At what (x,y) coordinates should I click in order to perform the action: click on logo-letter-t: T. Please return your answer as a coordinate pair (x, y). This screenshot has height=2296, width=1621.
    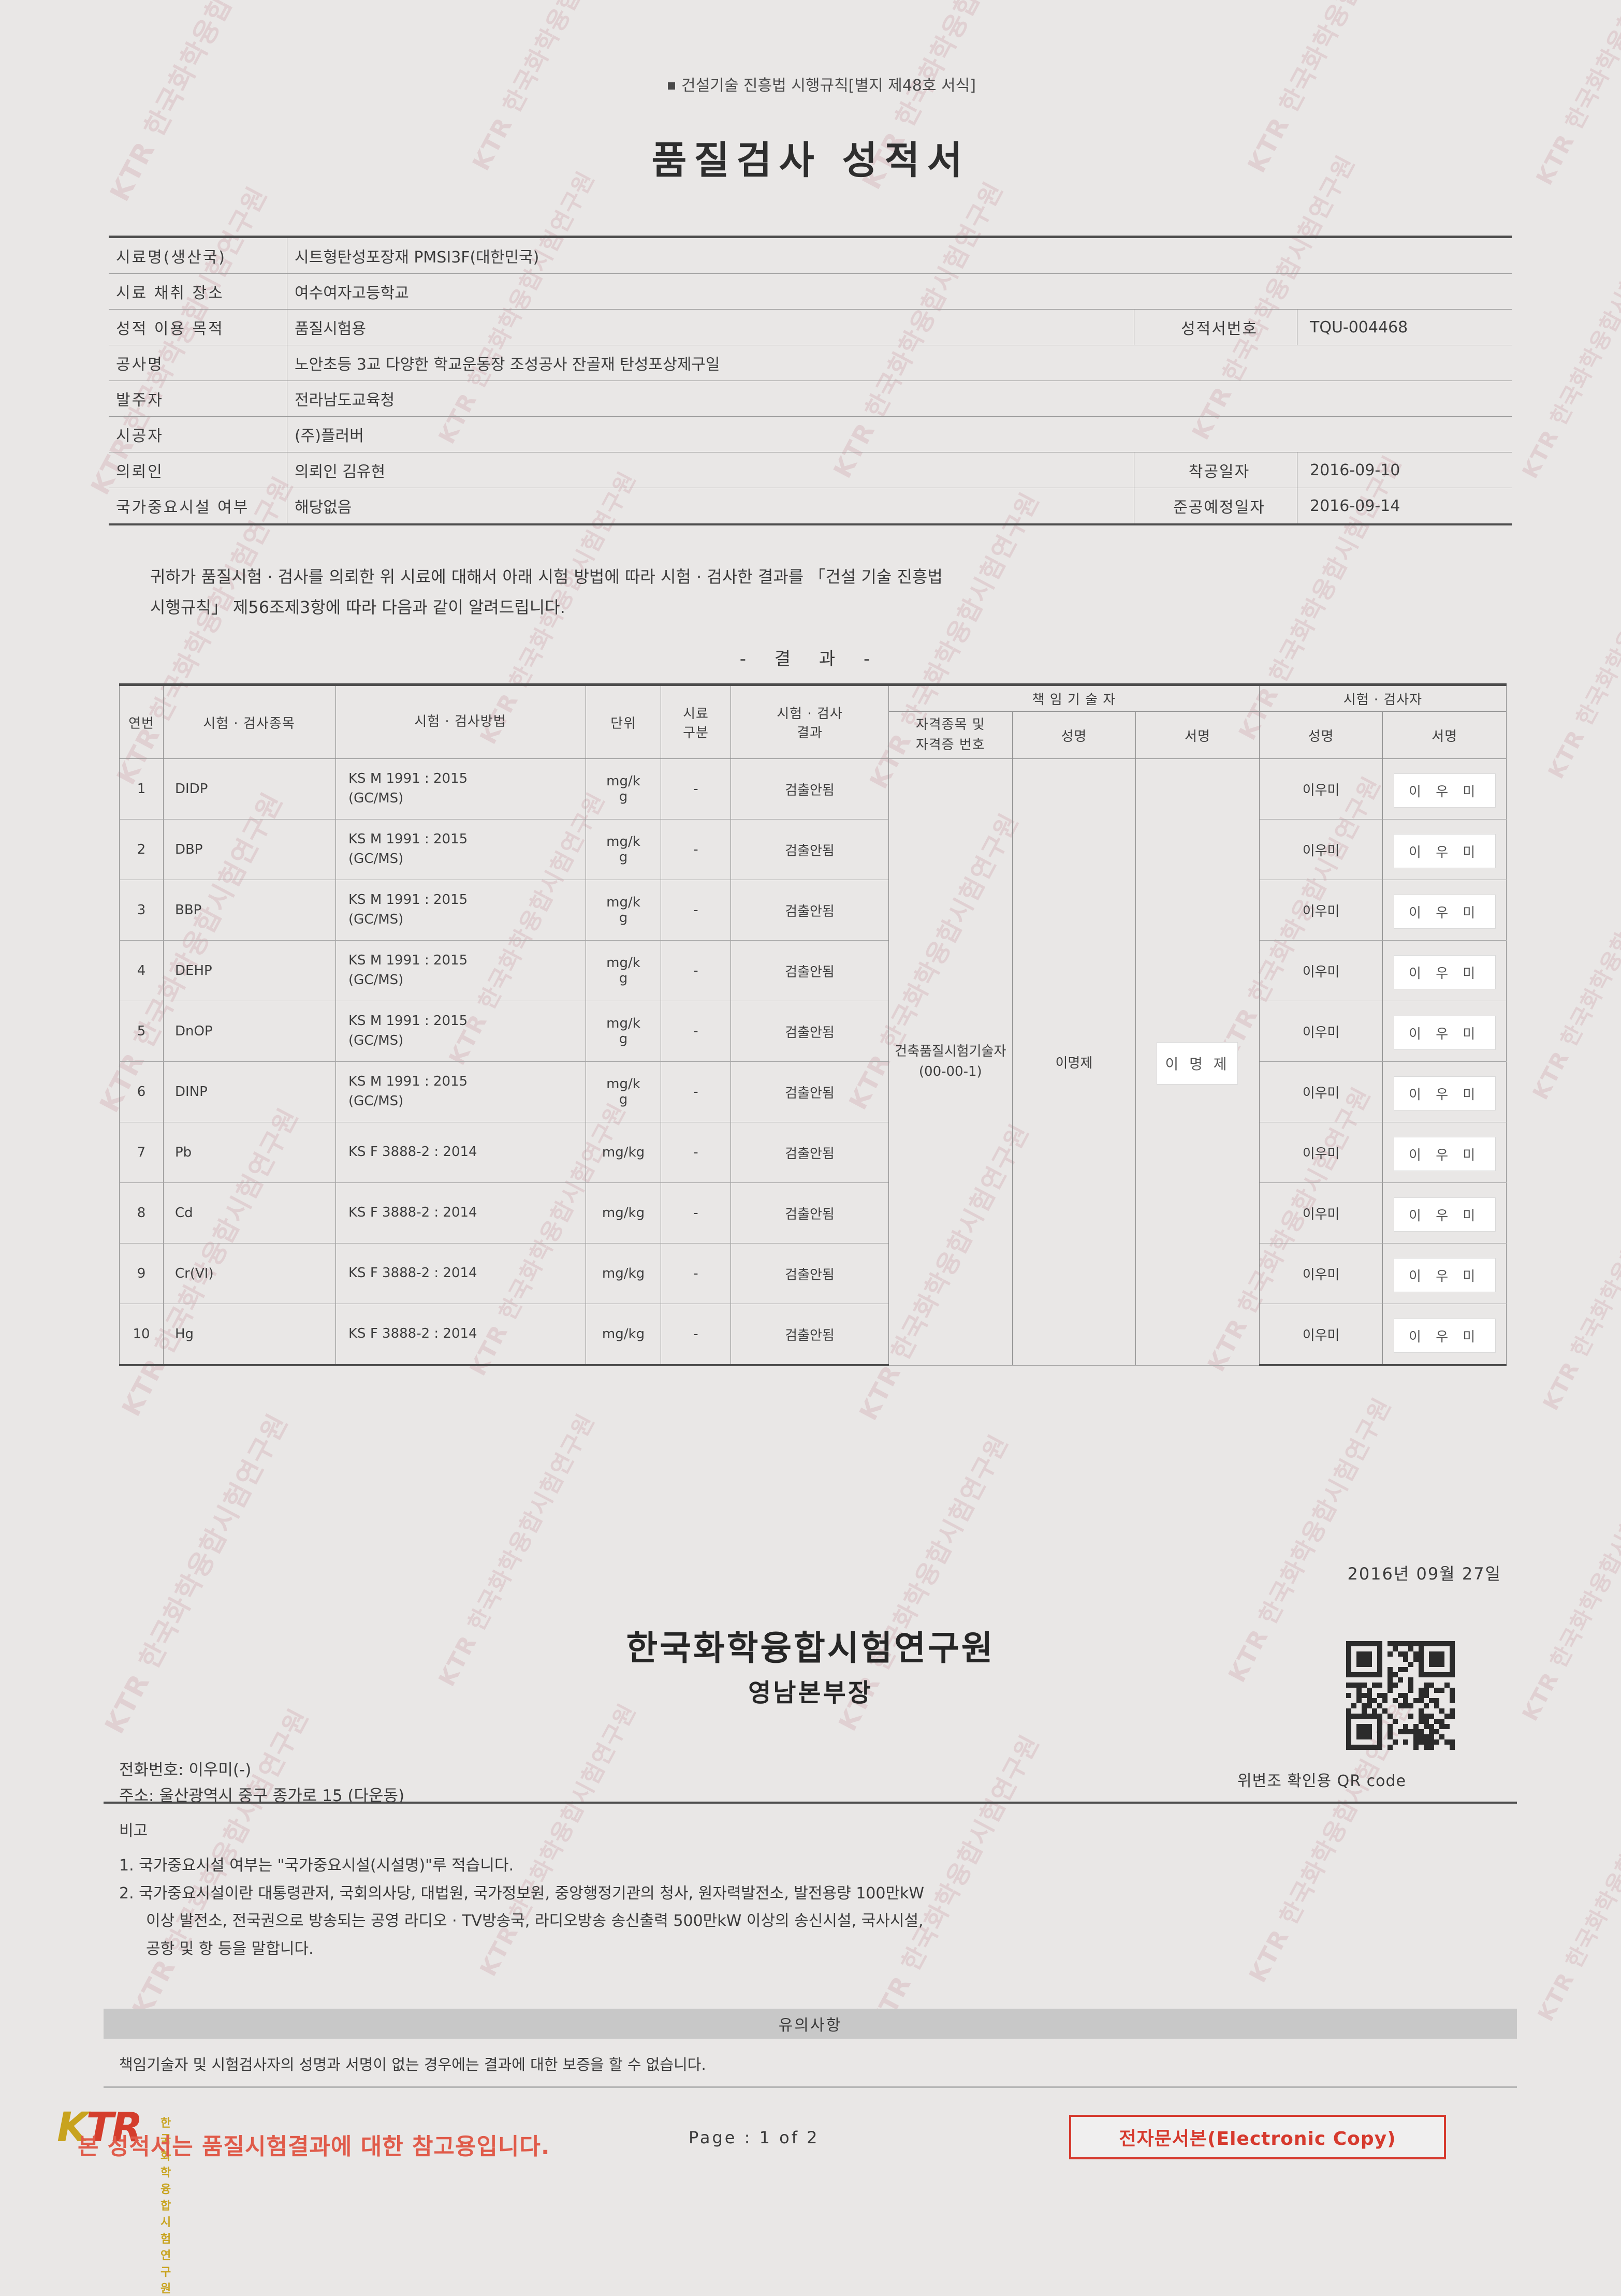
    Looking at the image, I should click on (99, 2127).